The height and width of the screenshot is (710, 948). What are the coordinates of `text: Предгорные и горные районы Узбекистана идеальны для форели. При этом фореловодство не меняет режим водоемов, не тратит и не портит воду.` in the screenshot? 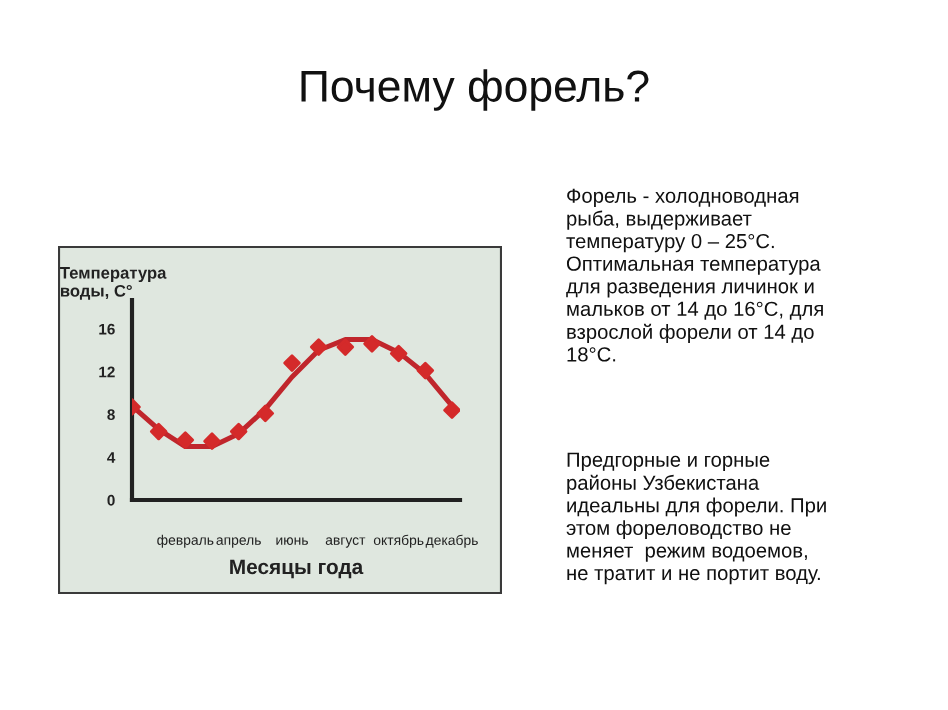 It's located at (696, 518).